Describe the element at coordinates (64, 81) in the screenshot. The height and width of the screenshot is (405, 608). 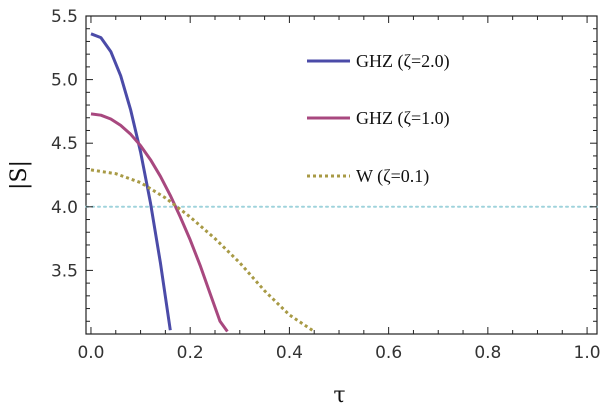
I see `y-tick-label: 5.0` at that location.